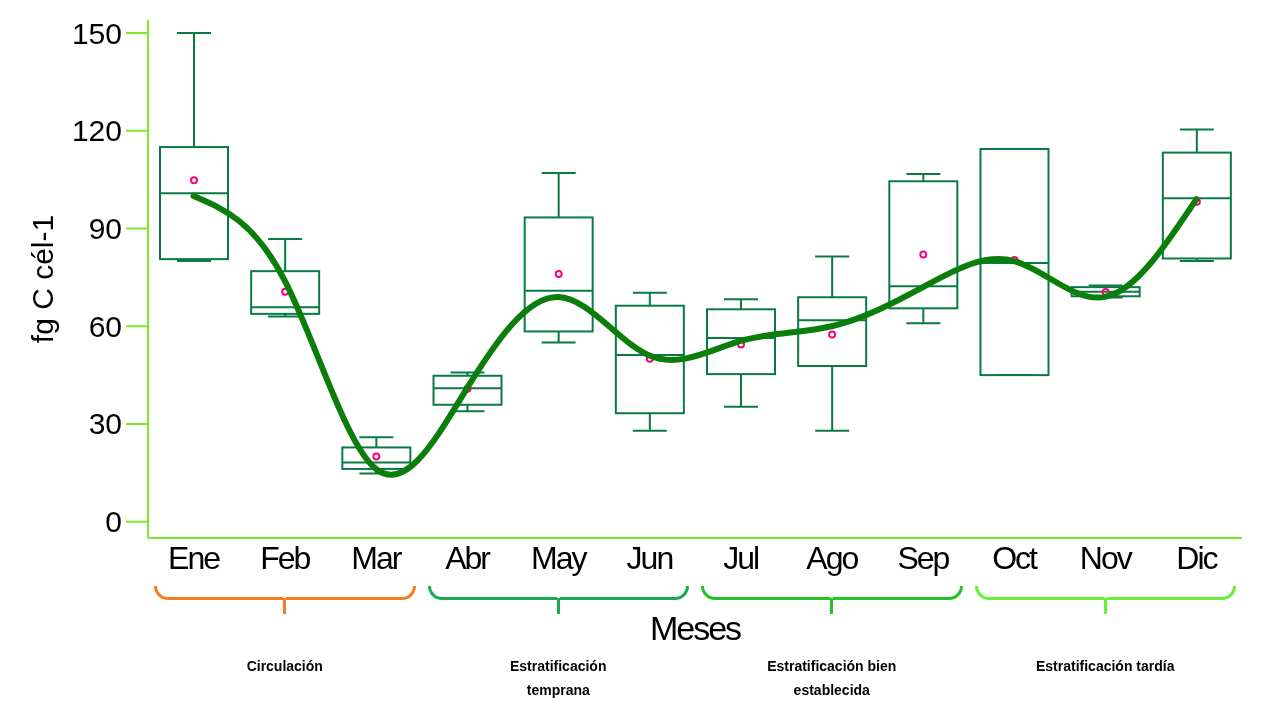 This screenshot has width=1266, height=723. I want to click on text: Estratificación bien establecida, so click(832, 678).